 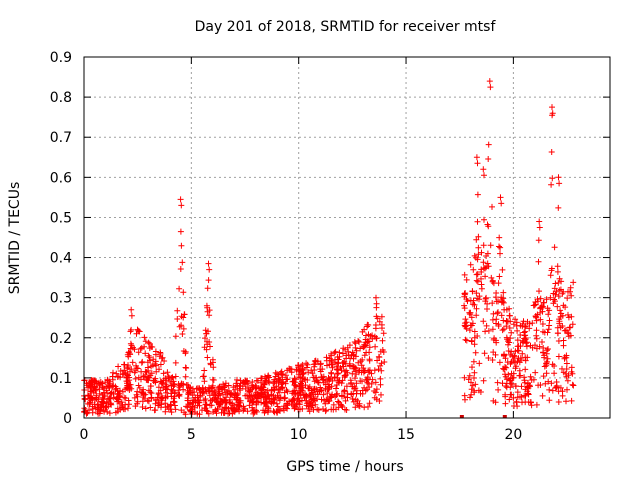 What do you see at coordinates (15, 238) in the screenshot?
I see `y-axis-label: SRMTID / TECUs` at bounding box center [15, 238].